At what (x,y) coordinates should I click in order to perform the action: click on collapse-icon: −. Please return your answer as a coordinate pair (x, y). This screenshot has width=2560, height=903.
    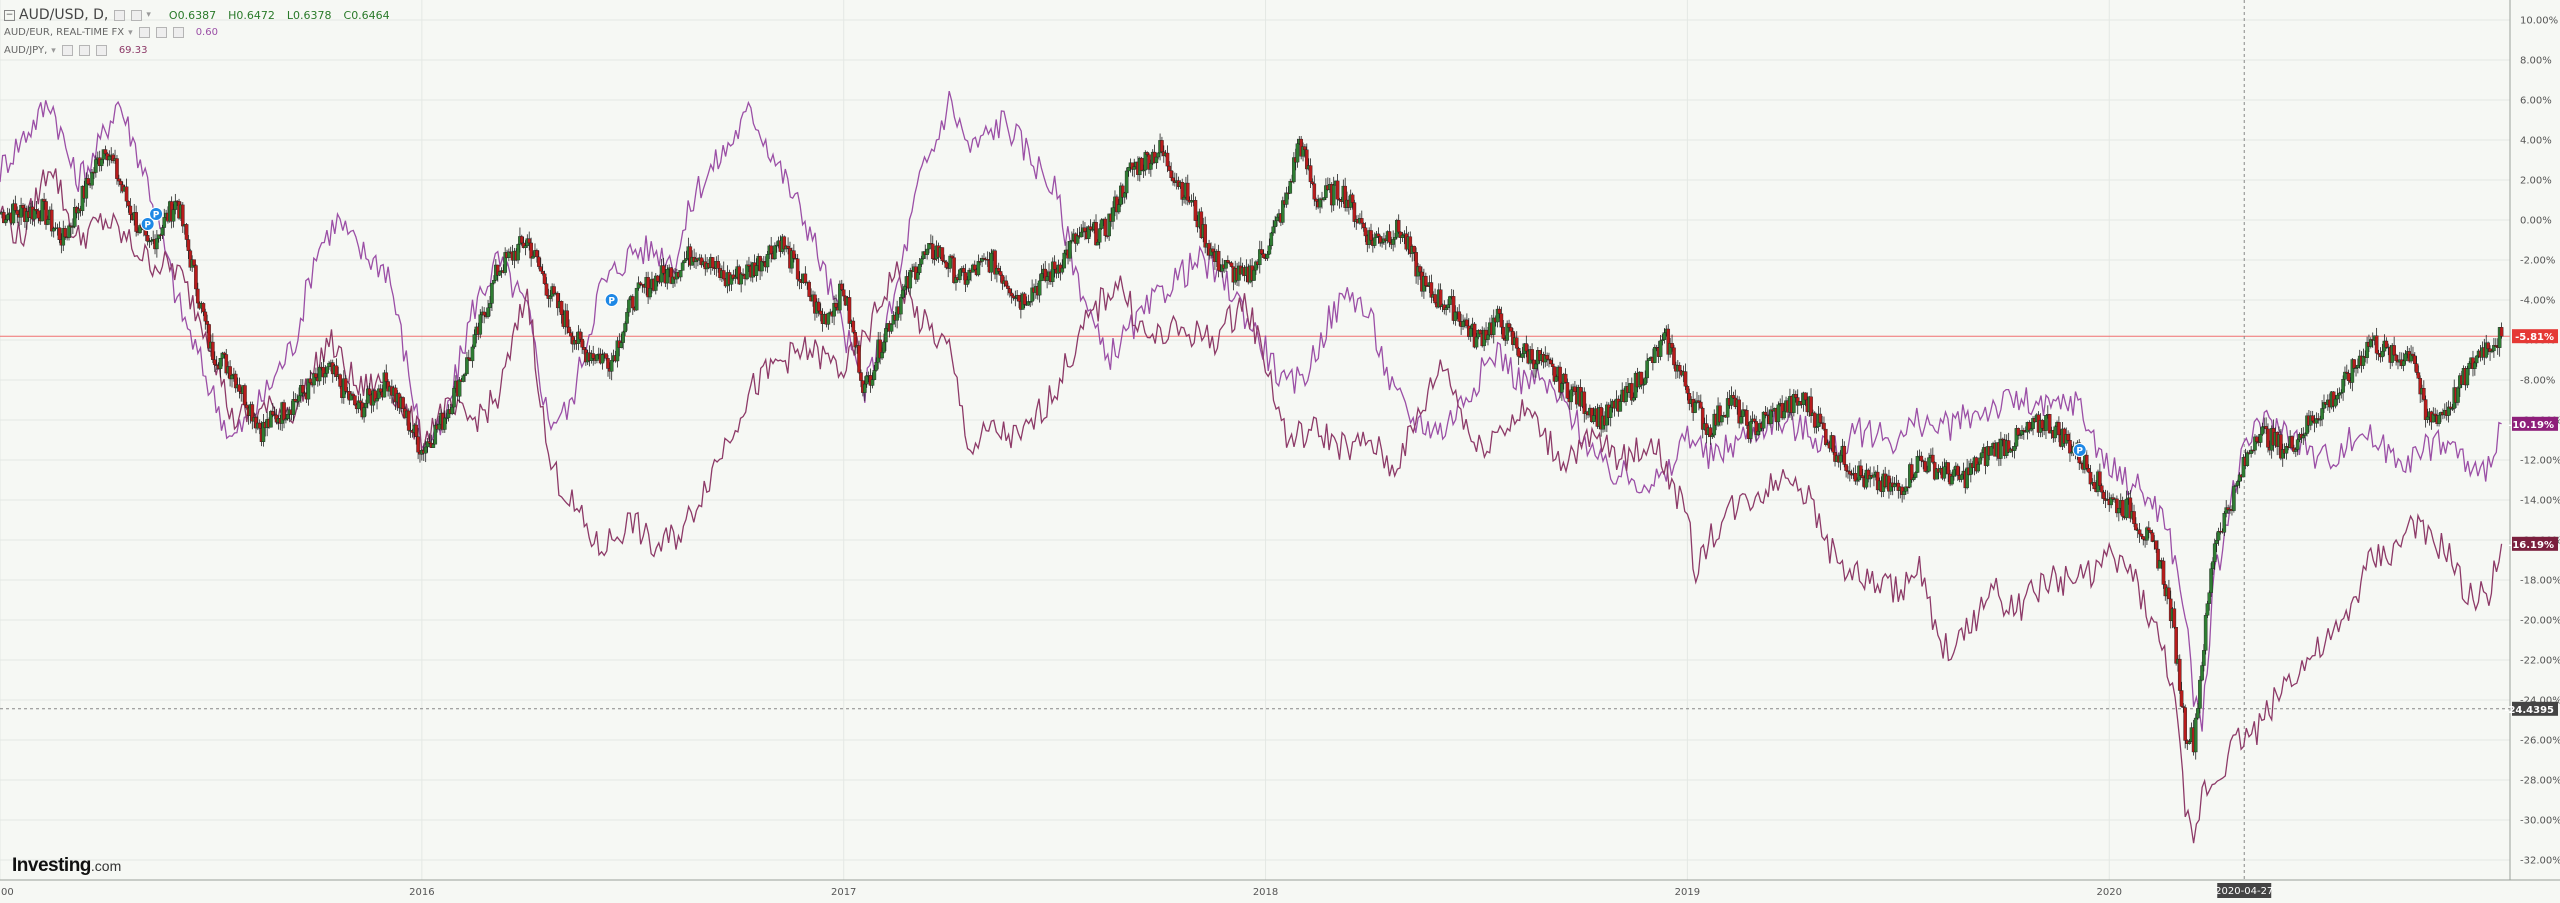
    Looking at the image, I should click on (9, 15).